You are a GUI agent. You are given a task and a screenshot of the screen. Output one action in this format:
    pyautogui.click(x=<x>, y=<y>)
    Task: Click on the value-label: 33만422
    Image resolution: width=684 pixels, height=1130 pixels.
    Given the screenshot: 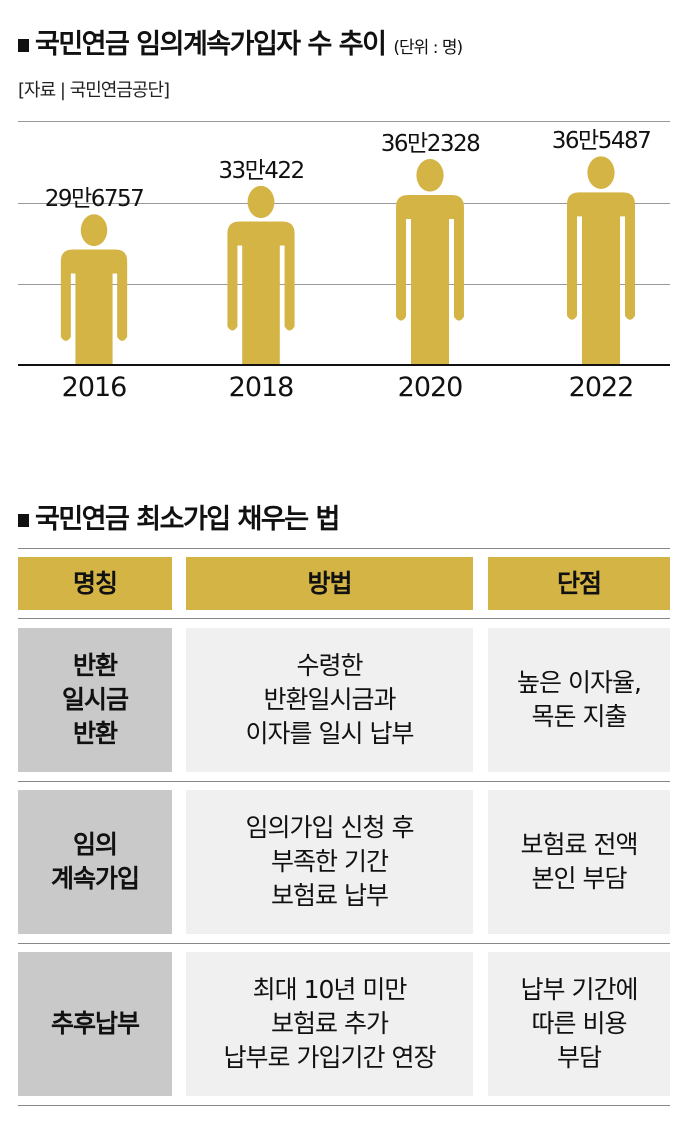 What is the action you would take?
    pyautogui.click(x=261, y=170)
    